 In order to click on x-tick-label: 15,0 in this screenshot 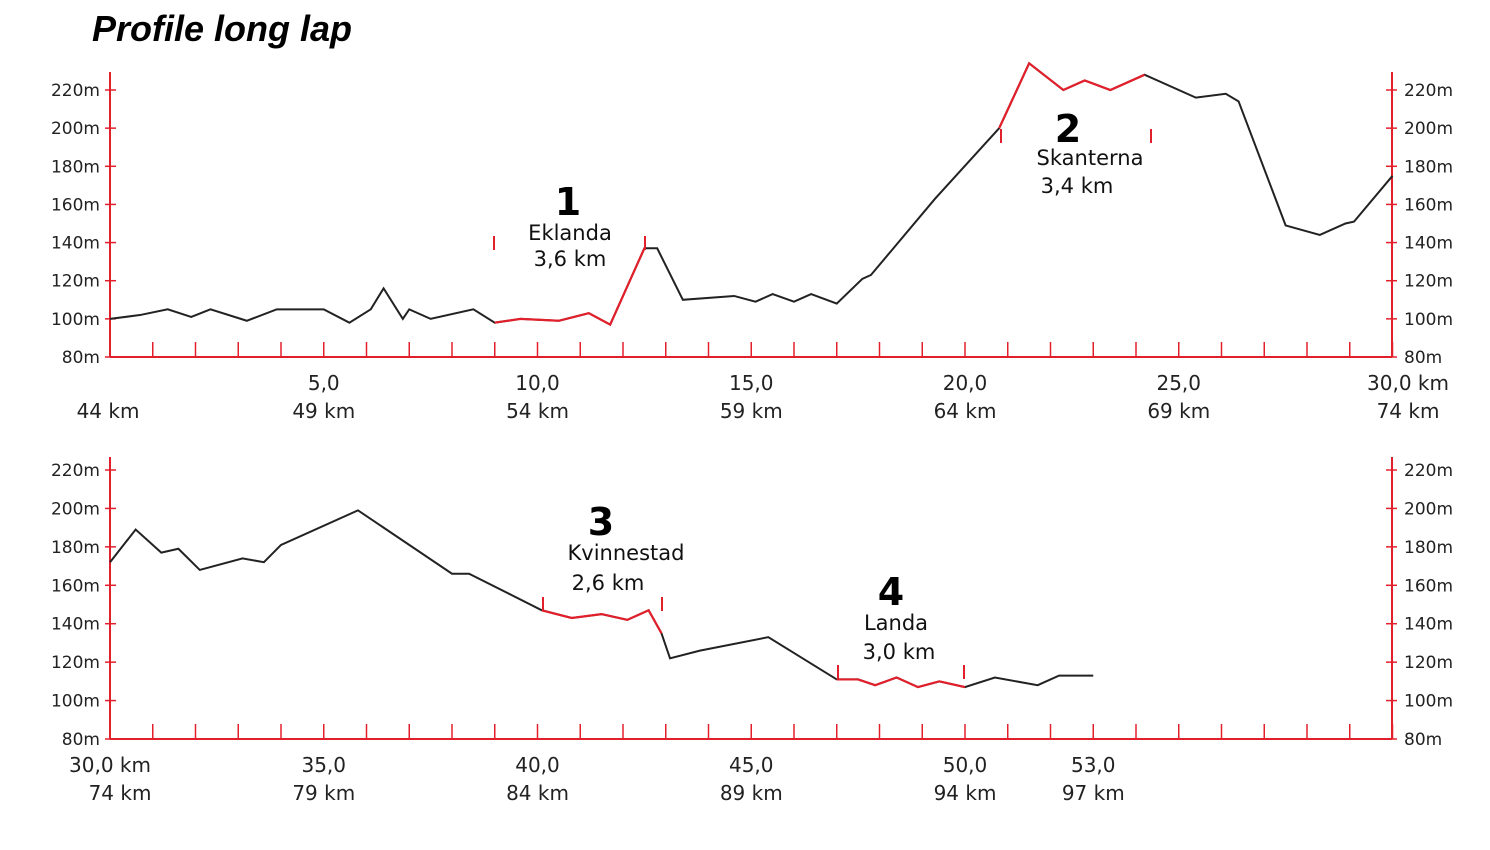, I will do `click(751, 383)`.